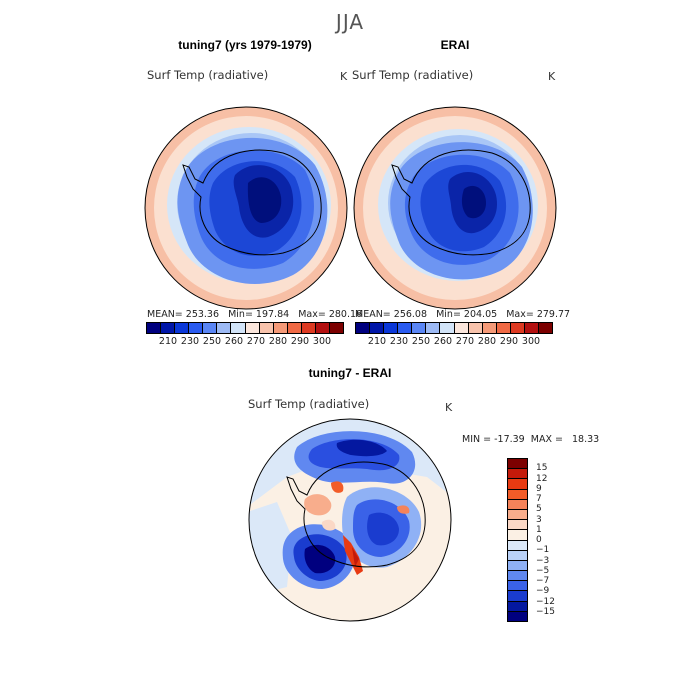 This screenshot has width=700, height=700. What do you see at coordinates (413, 75) in the screenshot?
I see `right-variable-label: Surf Temp (radiative)` at bounding box center [413, 75].